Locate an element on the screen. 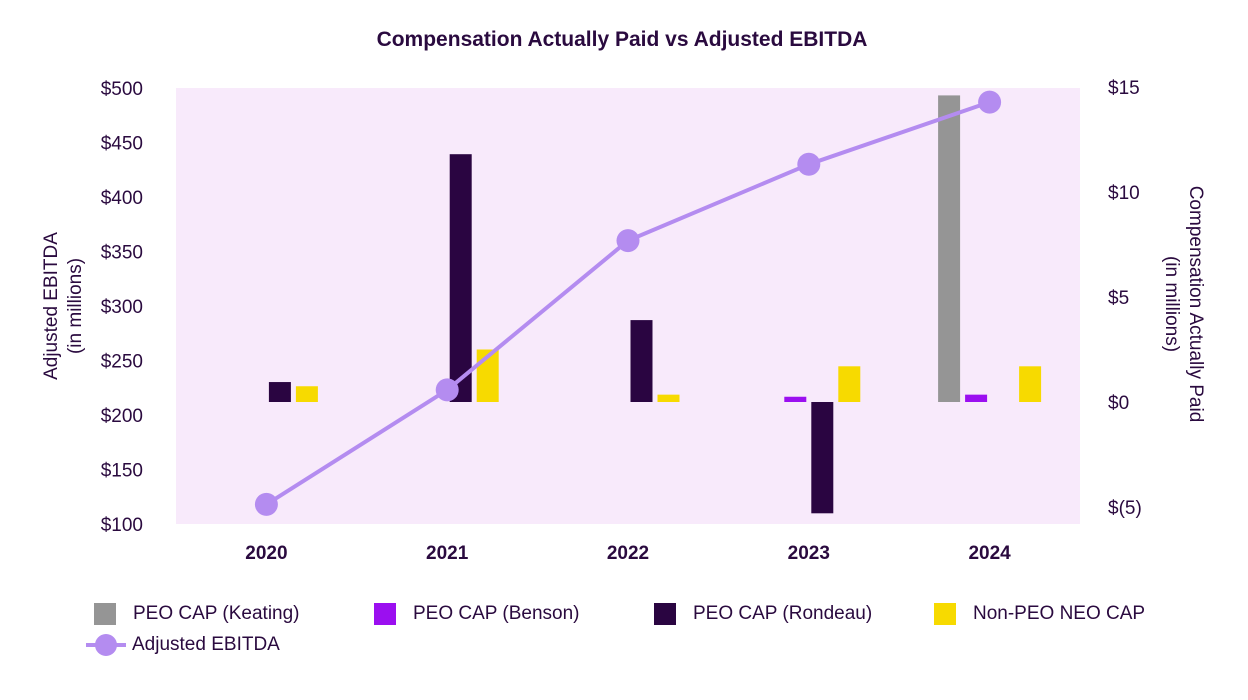  bar-peo-cap-rondeau--2021 is located at coordinates (460, 278).